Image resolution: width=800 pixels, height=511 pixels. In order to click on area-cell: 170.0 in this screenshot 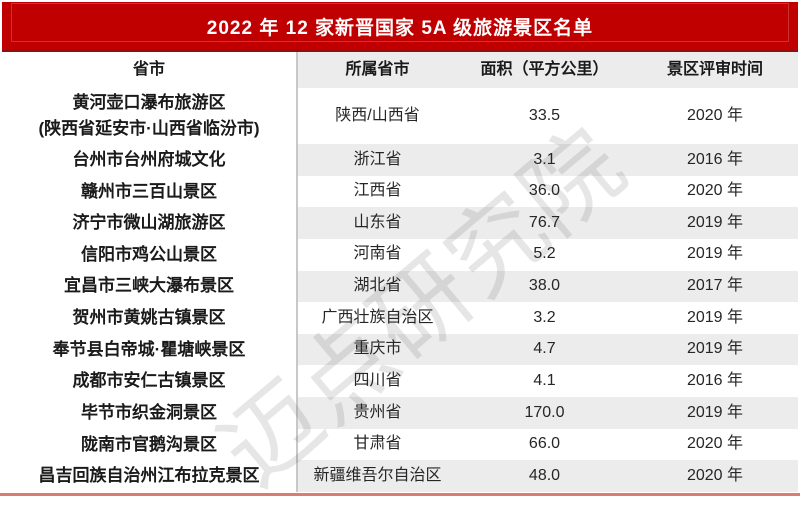, I will do `click(544, 413)`.